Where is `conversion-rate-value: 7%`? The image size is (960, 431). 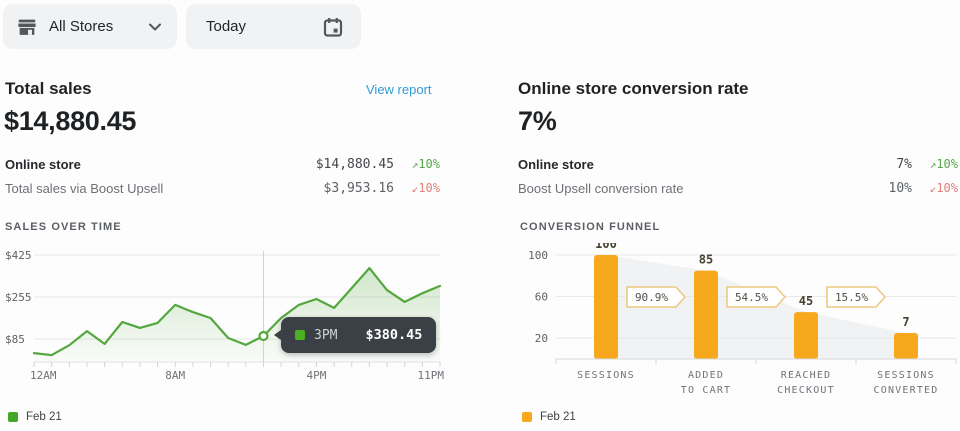
conversion-rate-value: 7% is located at coordinates (537, 121).